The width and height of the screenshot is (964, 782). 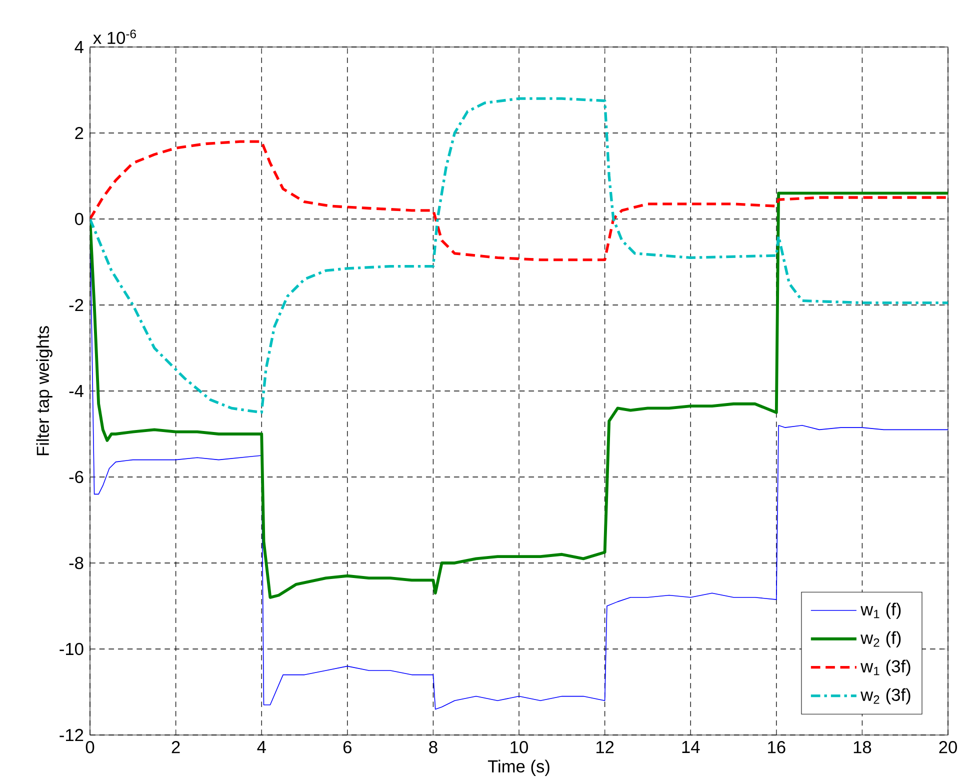 I want to click on y-tick-label: 0, so click(x=79, y=219).